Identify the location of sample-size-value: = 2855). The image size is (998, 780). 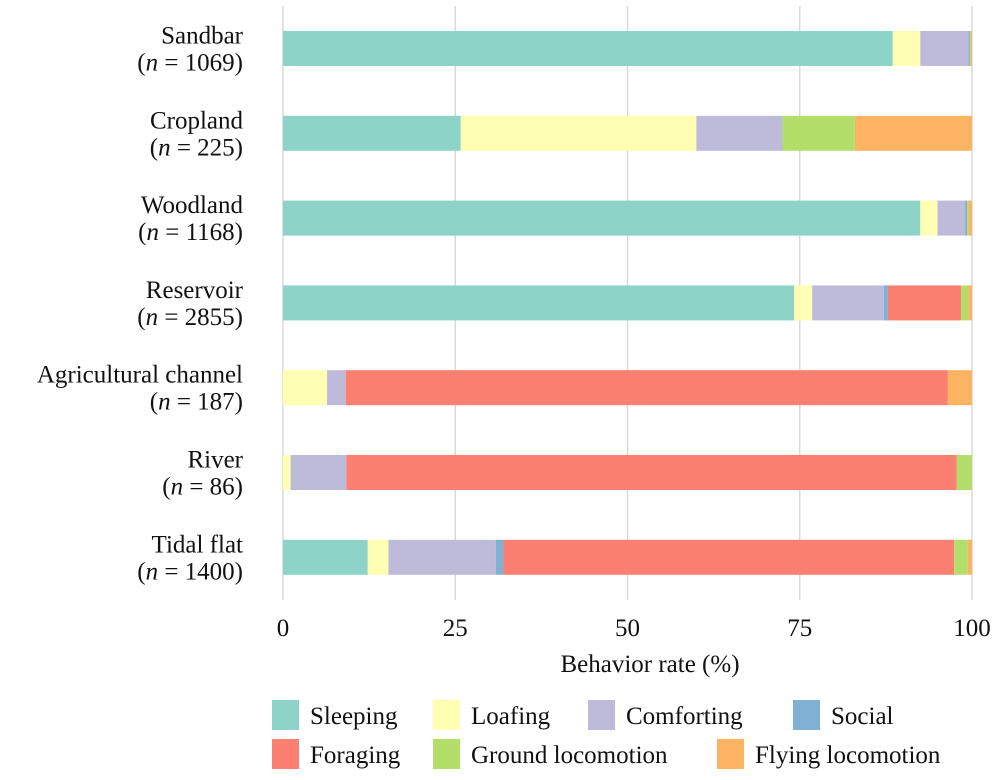
(200, 317).